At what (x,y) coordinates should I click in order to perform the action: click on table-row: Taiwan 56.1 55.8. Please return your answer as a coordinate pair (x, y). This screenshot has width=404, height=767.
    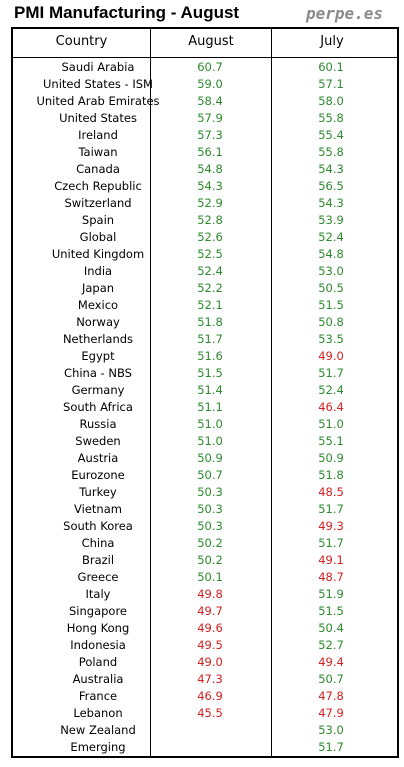
    Looking at the image, I should click on (205, 152).